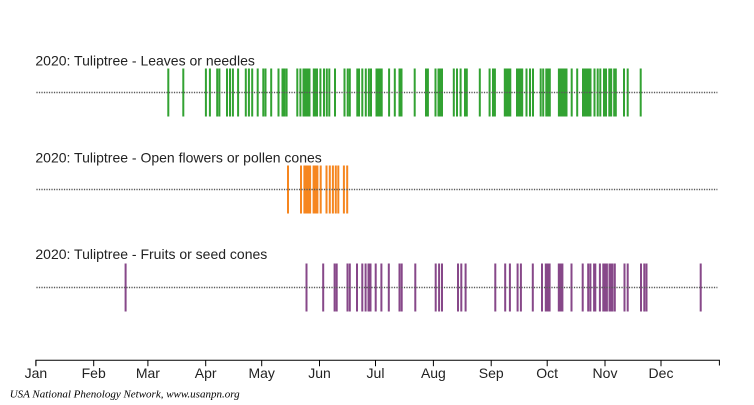  I want to click on svg-text: Apr, so click(206, 373).